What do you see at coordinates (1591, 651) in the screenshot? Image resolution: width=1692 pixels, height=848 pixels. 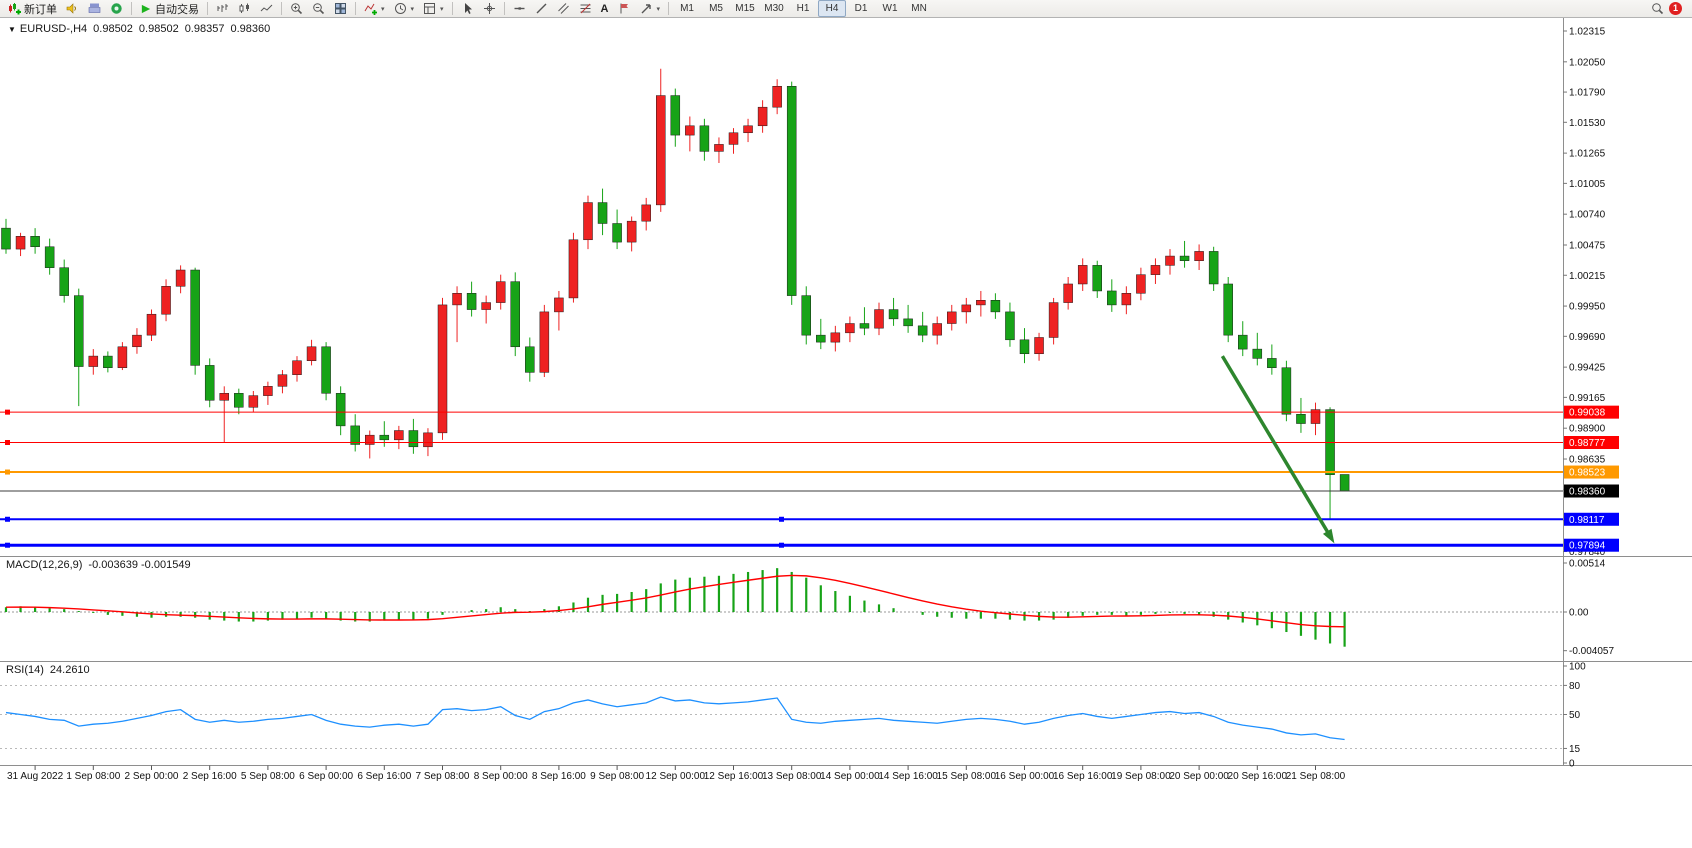 I see `svg-text: -0.004057` at bounding box center [1591, 651].